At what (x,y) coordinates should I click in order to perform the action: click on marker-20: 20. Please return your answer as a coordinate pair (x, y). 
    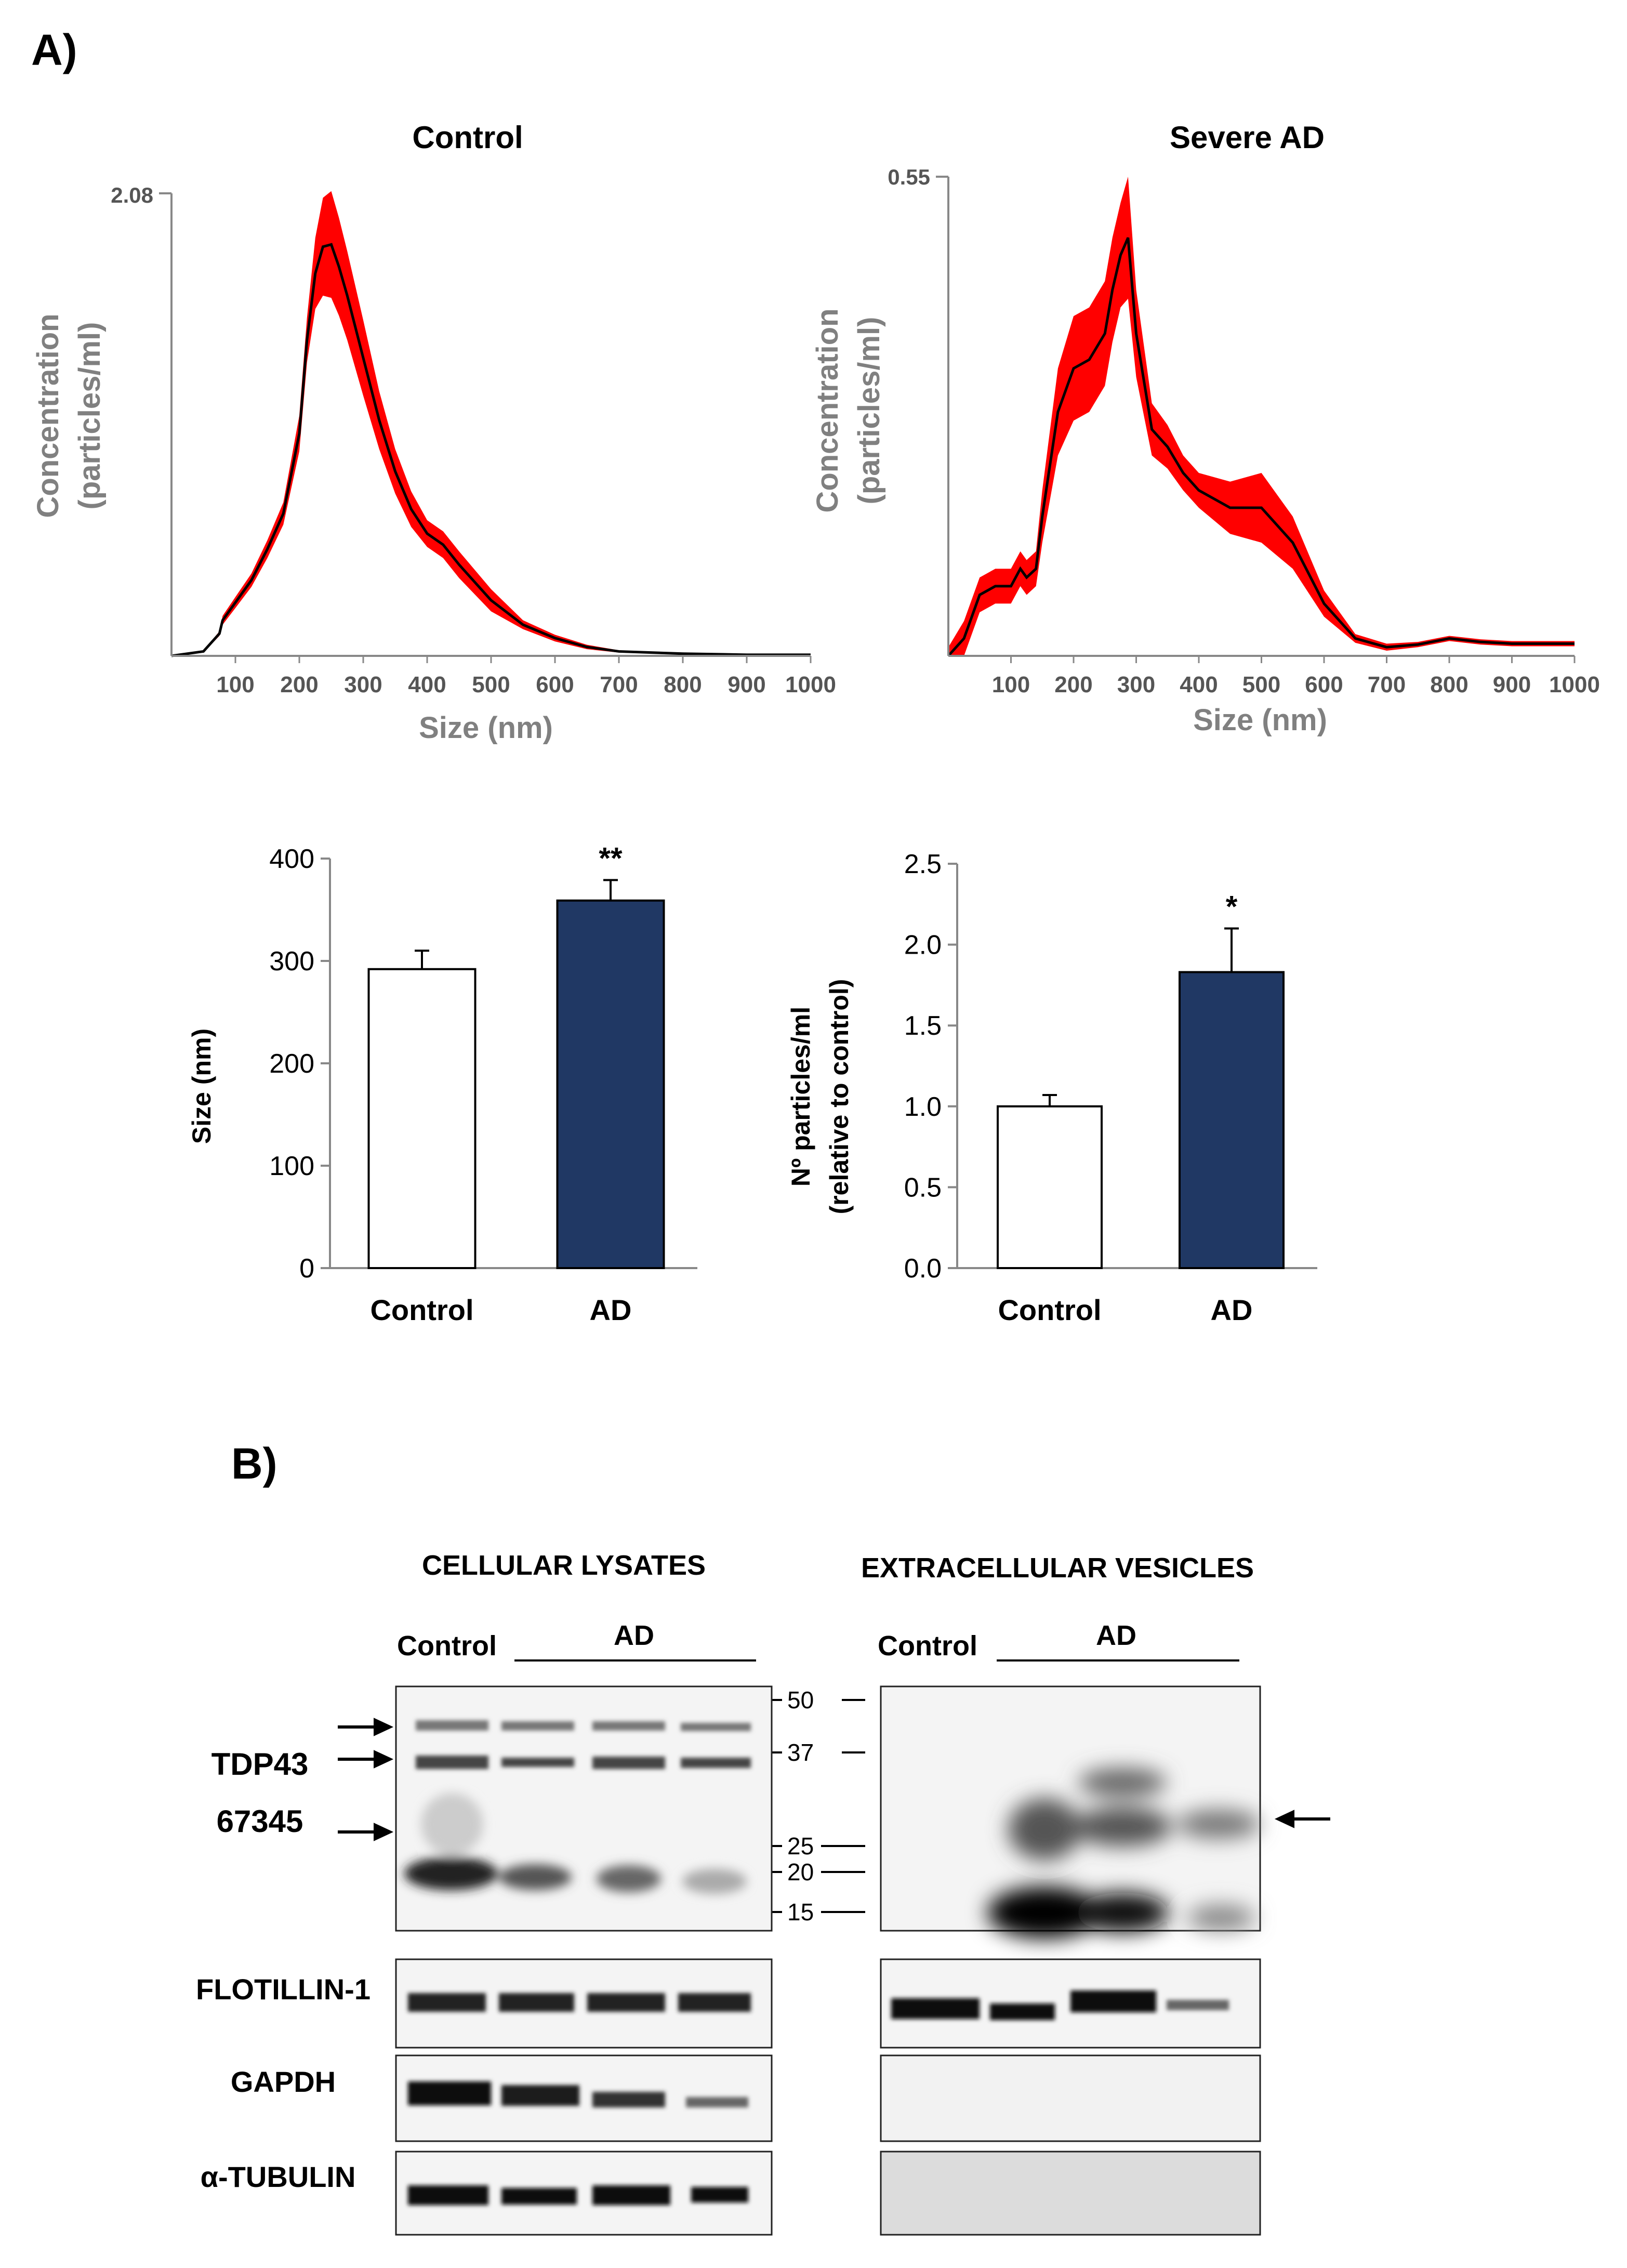
    Looking at the image, I should click on (800, 1871).